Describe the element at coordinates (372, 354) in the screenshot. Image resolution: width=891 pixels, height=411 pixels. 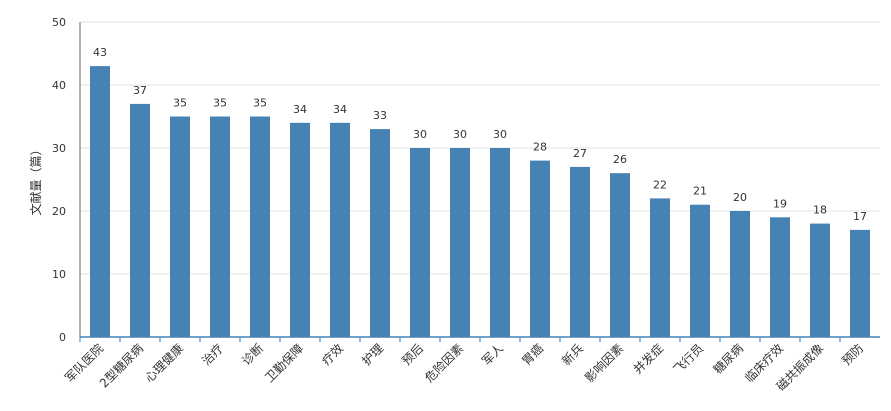
I see `x-tick-label-7: 护理` at that location.